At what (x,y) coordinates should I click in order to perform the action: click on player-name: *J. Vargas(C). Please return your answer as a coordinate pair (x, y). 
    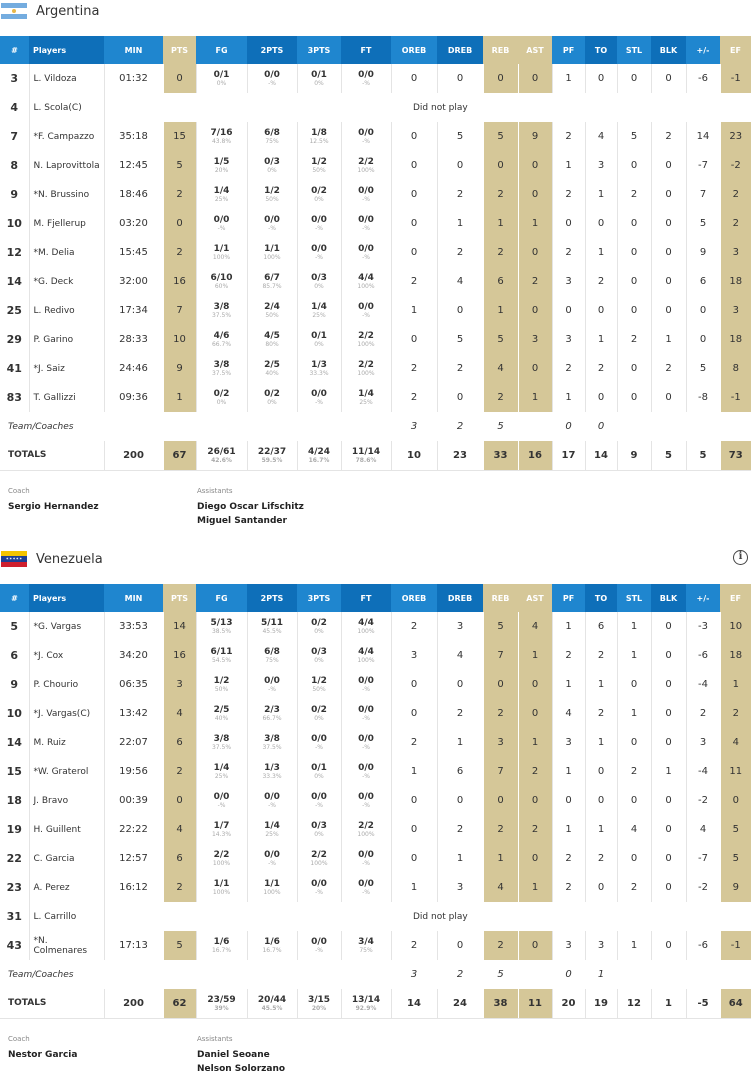
    Looking at the image, I should click on (66, 713).